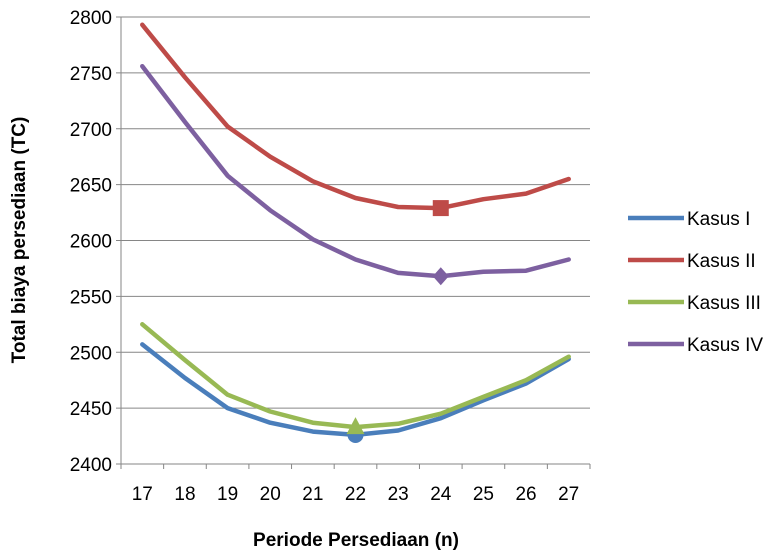 Image resolution: width=780 pixels, height=556 pixels. I want to click on marker-kasus-iii, so click(355, 426).